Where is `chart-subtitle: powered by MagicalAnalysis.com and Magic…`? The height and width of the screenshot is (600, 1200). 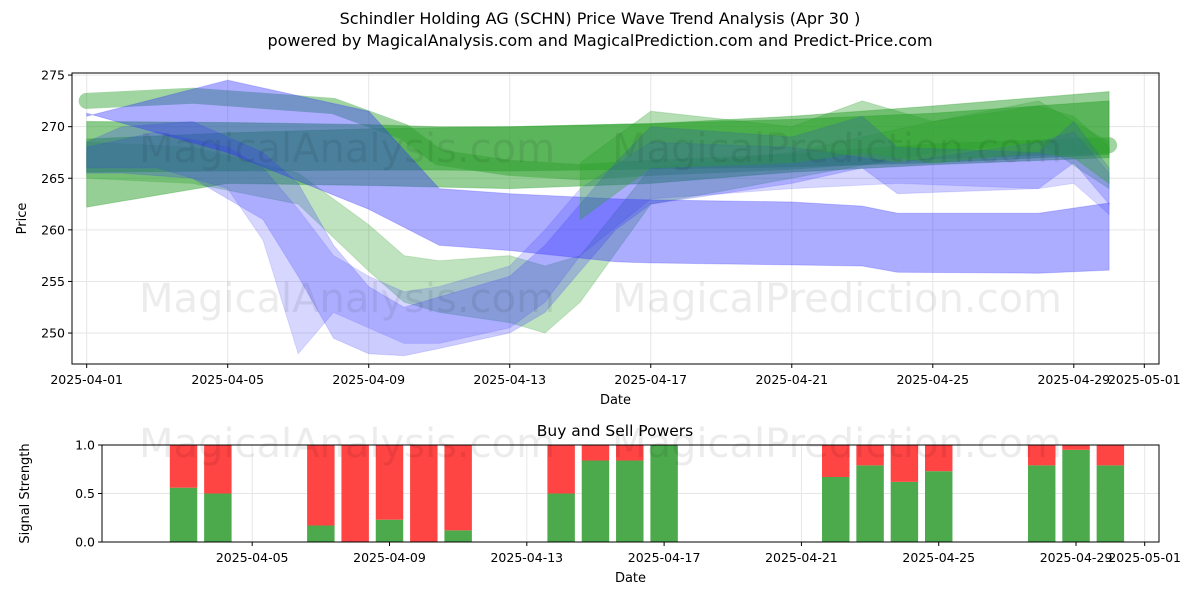 chart-subtitle: powered by MagicalAnalysis.com and Magic… is located at coordinates (600, 40).